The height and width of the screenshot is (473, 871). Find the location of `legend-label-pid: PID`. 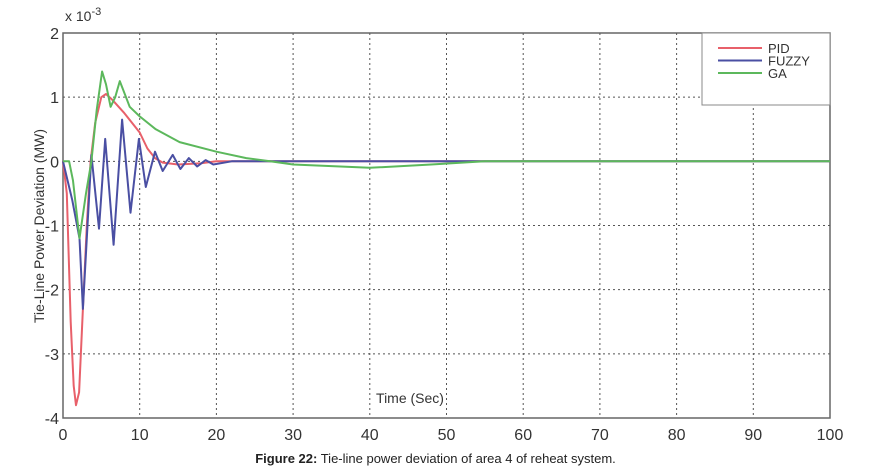

legend-label-pid: PID is located at coordinates (779, 48).